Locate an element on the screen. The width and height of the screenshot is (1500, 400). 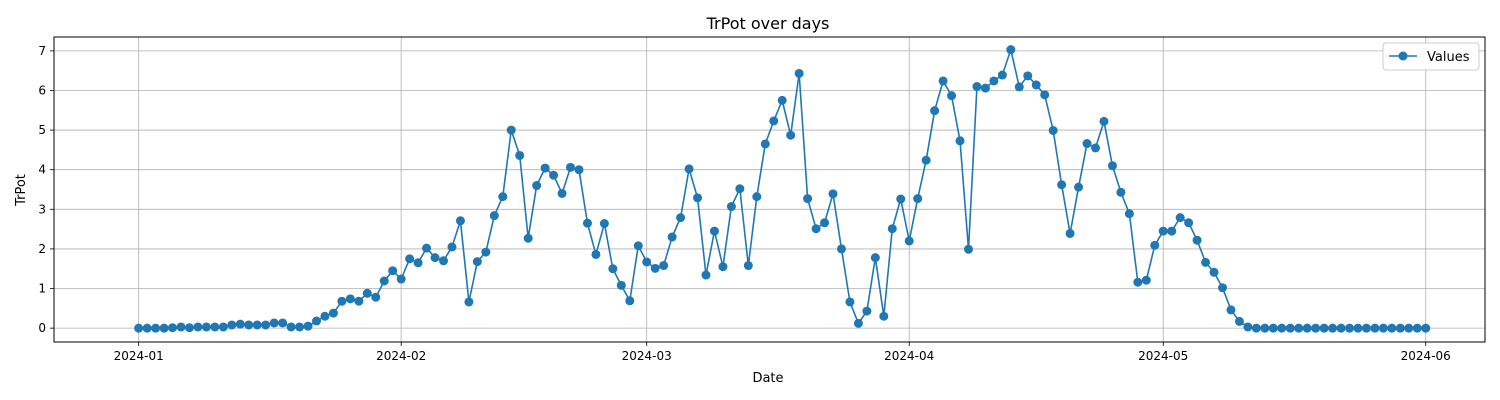
legend-marker-swatch is located at coordinates (1403, 56).